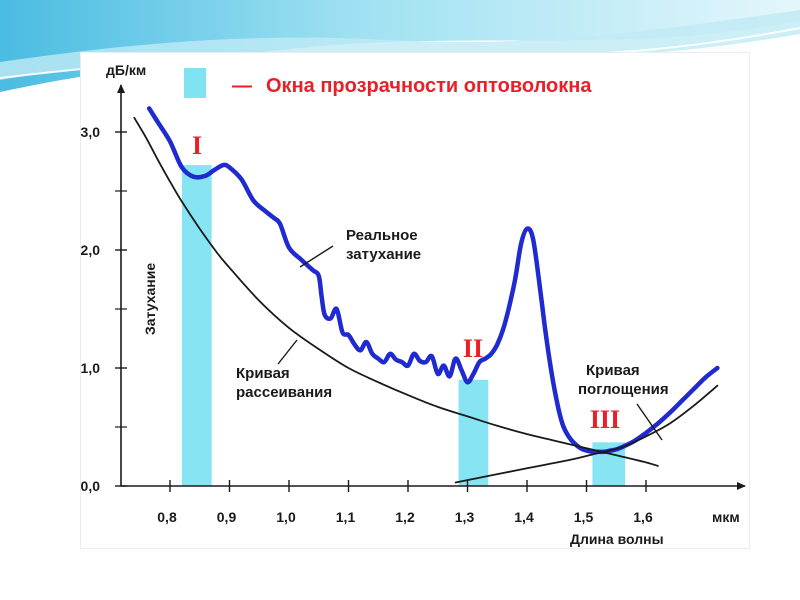 This screenshot has height=600, width=800. I want to click on x-tick-label: 1,4, so click(524, 517).